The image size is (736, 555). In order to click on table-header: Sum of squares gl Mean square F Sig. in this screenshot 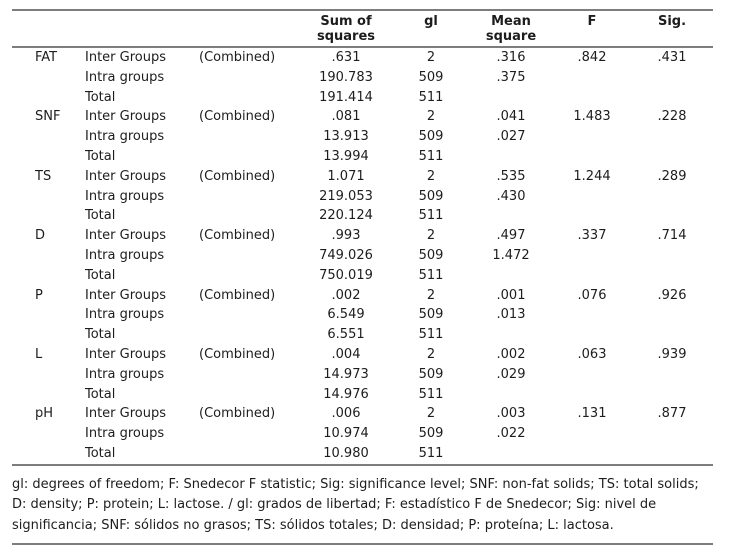, I will do `click(362, 29)`.